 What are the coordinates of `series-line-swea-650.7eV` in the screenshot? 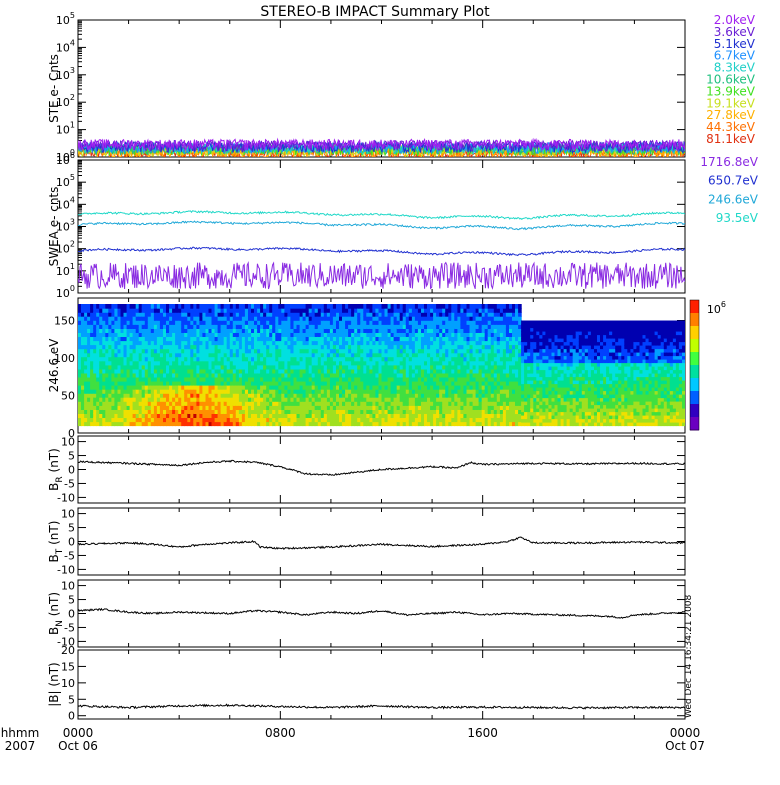 It's located at (381, 251).